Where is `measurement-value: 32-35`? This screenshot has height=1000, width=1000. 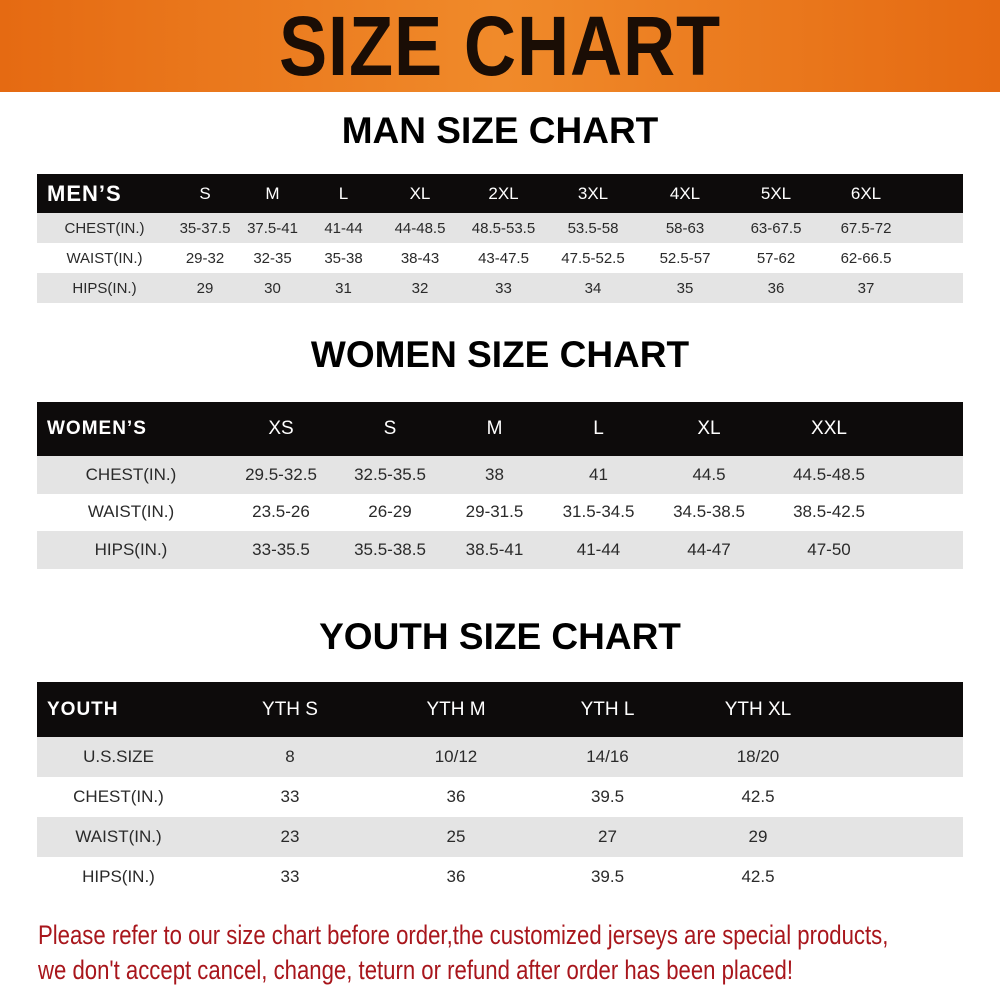
measurement-value: 32-35 is located at coordinates (272, 258).